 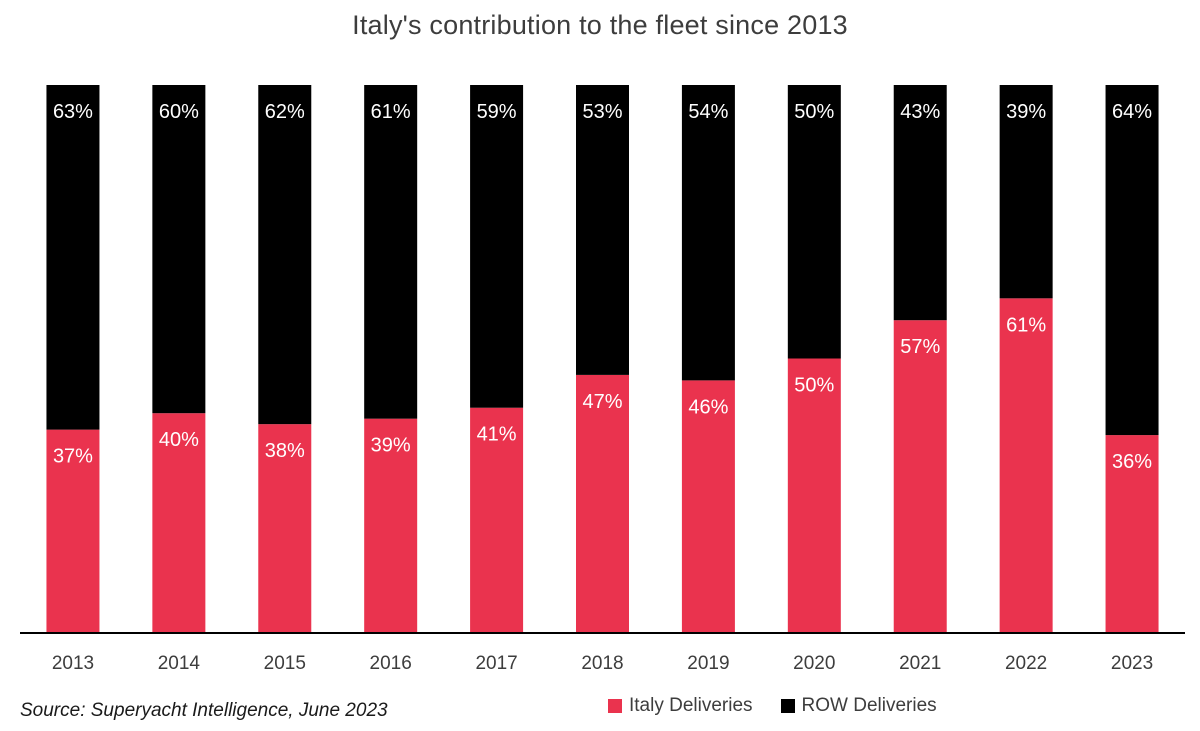 What do you see at coordinates (179, 440) in the screenshot?
I see `data-label-italy-2014: 40%` at bounding box center [179, 440].